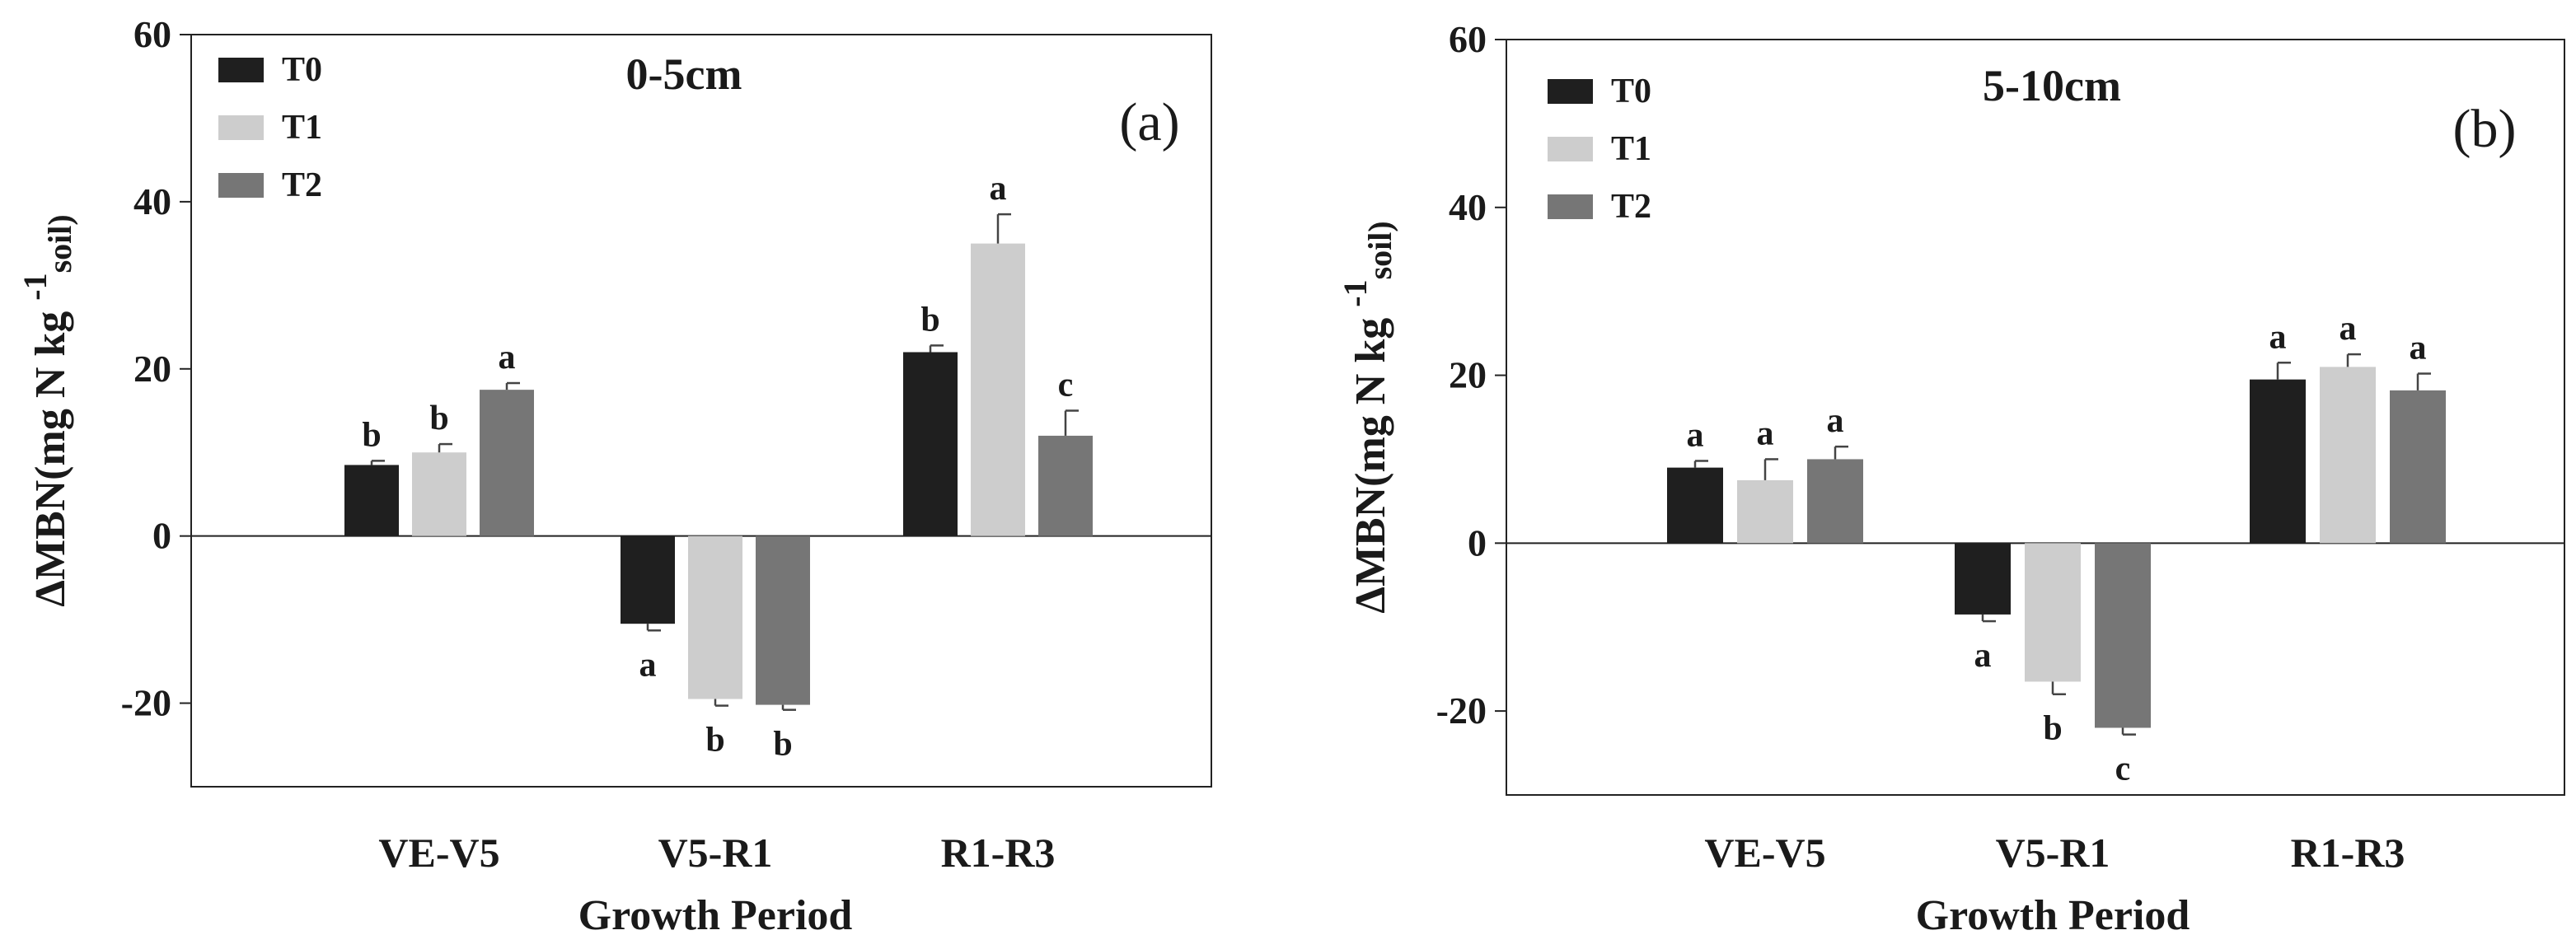 This screenshot has height=949, width=2576. I want to click on depth-label: 0-5cm, so click(684, 74).